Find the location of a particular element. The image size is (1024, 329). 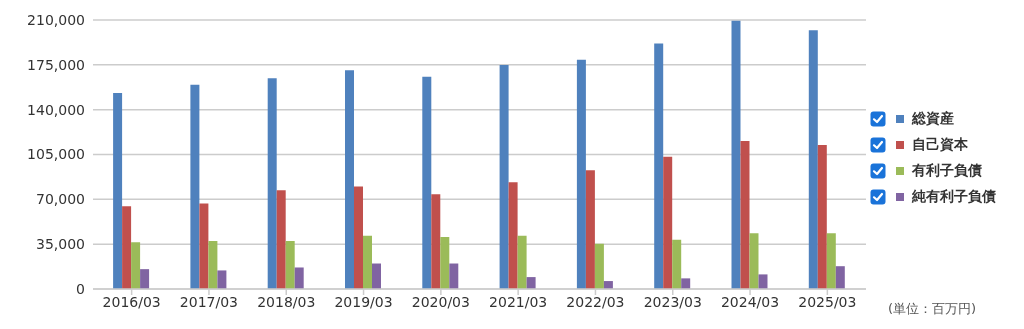

y-tick-label: 105,000 is located at coordinates (56, 154).